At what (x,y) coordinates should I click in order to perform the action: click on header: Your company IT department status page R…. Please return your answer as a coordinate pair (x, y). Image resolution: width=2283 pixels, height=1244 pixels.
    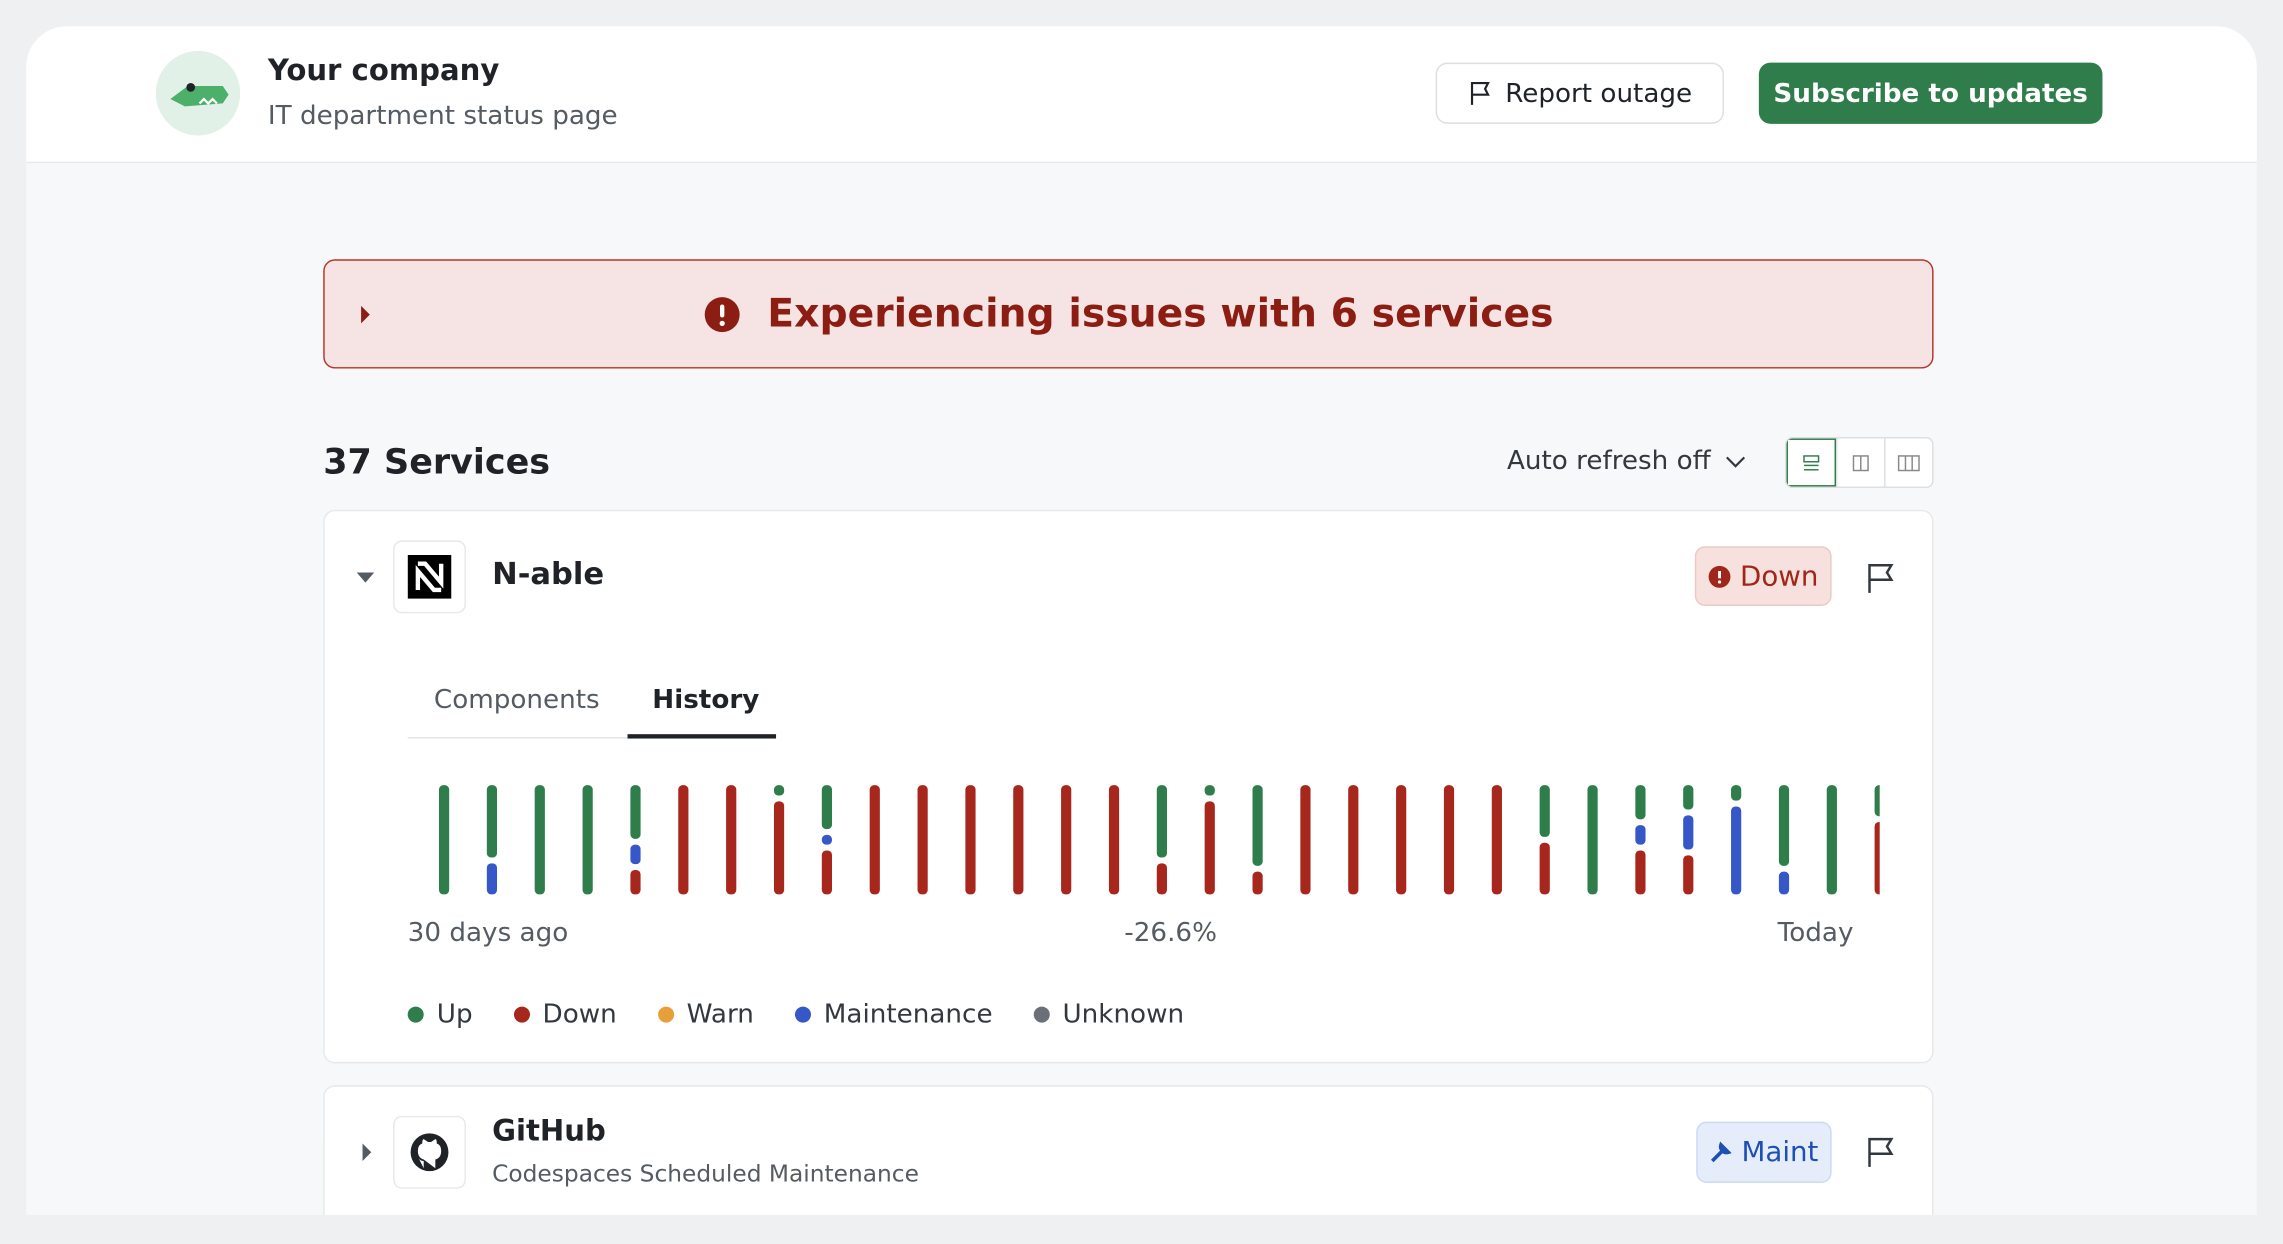
    Looking at the image, I should click on (1141, 95).